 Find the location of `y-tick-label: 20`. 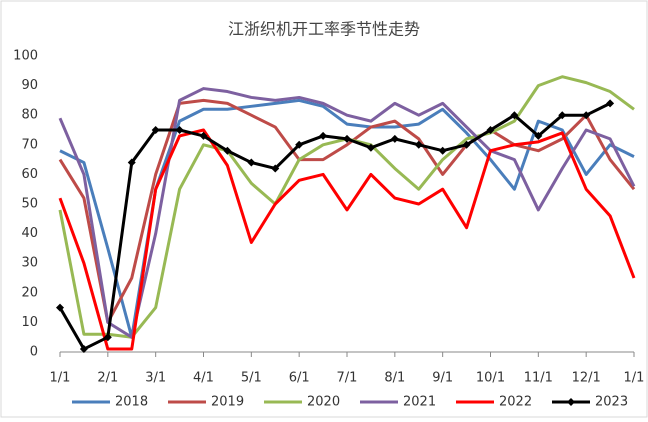

y-tick-label: 20 is located at coordinates (29, 292).